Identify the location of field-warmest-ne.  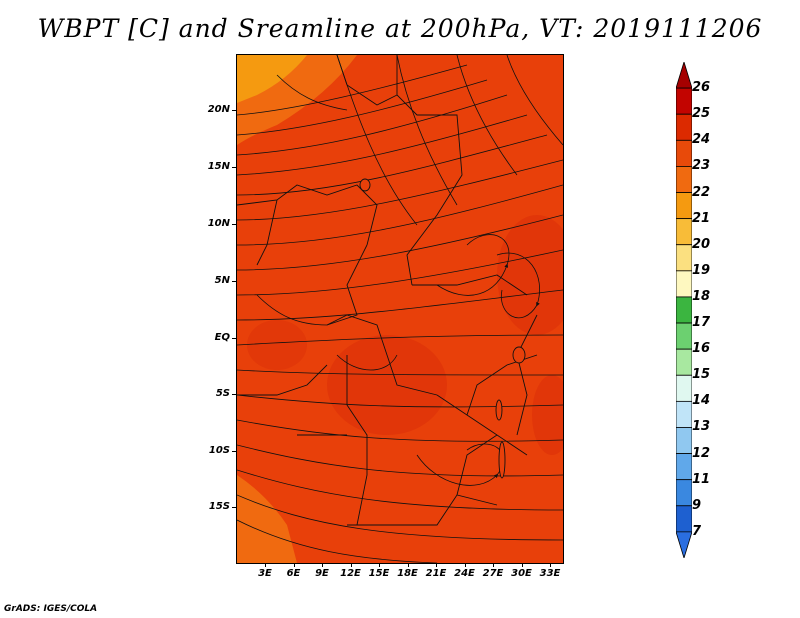
(272, 79).